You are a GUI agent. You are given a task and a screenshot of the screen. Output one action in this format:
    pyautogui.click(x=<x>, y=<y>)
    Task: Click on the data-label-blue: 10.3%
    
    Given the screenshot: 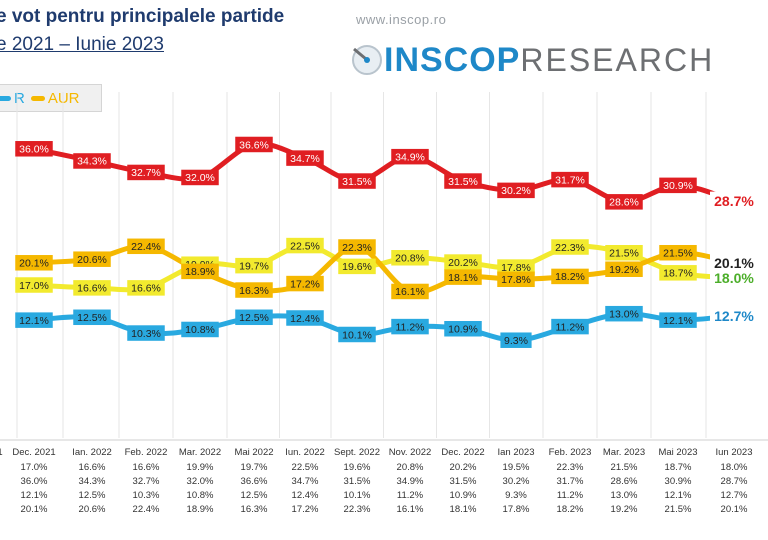 What is the action you would take?
    pyautogui.click(x=146, y=334)
    